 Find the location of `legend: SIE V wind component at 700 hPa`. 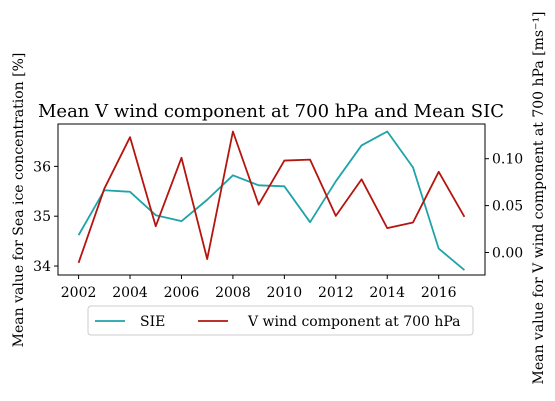

legend: SIE V wind component at 700 hPa is located at coordinates (280, 320).